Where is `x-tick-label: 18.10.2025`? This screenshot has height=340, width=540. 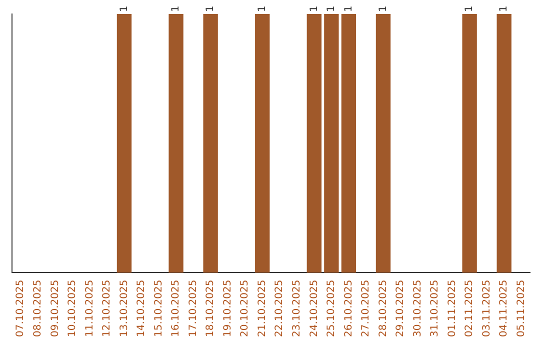 x-tick-label: 18.10.2025 is located at coordinates (210, 309).